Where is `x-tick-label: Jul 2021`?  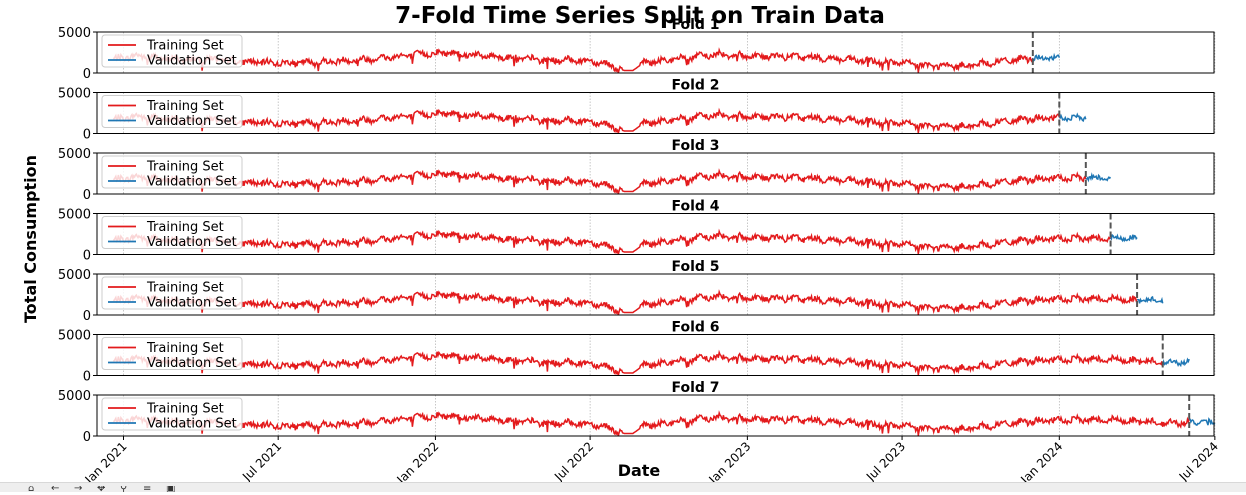
x-tick-label: Jul 2021 is located at coordinates (261, 461).